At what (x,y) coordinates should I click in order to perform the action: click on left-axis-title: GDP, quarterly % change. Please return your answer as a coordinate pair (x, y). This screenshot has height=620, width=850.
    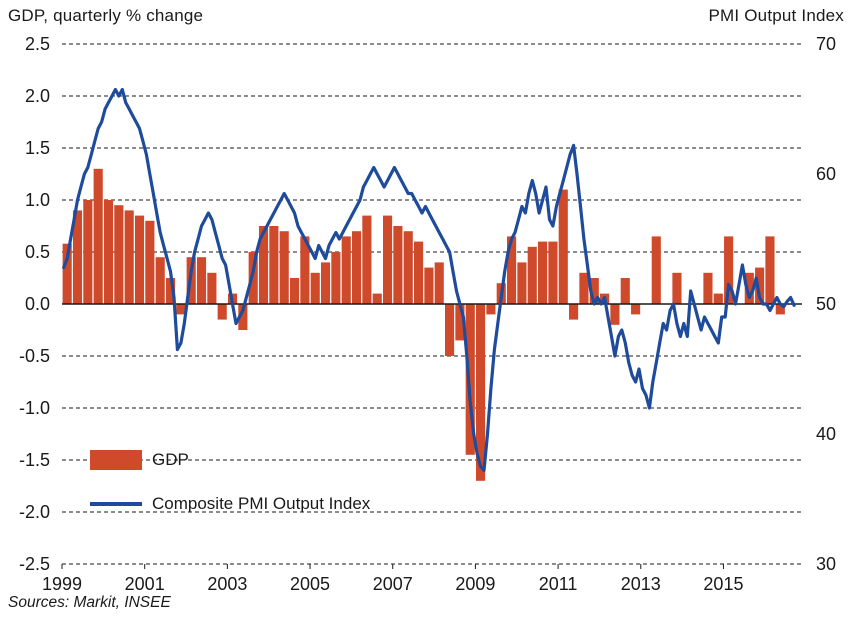
    Looking at the image, I should click on (106, 15).